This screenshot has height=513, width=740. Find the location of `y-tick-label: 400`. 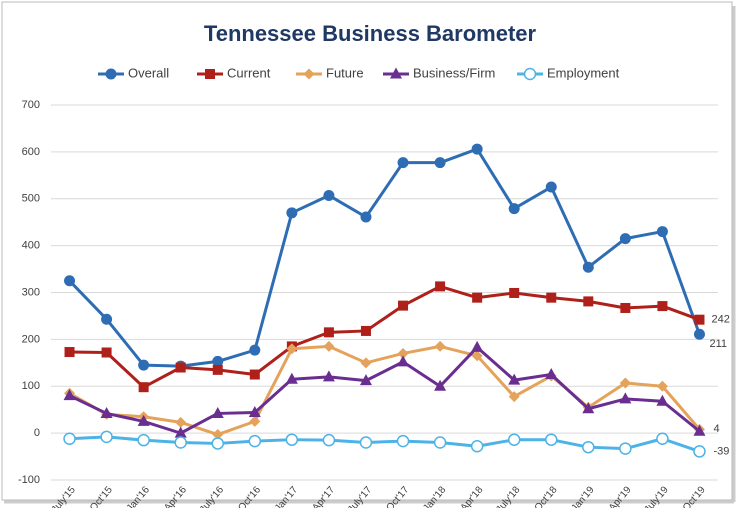

y-tick-label: 400 is located at coordinates (31, 246).